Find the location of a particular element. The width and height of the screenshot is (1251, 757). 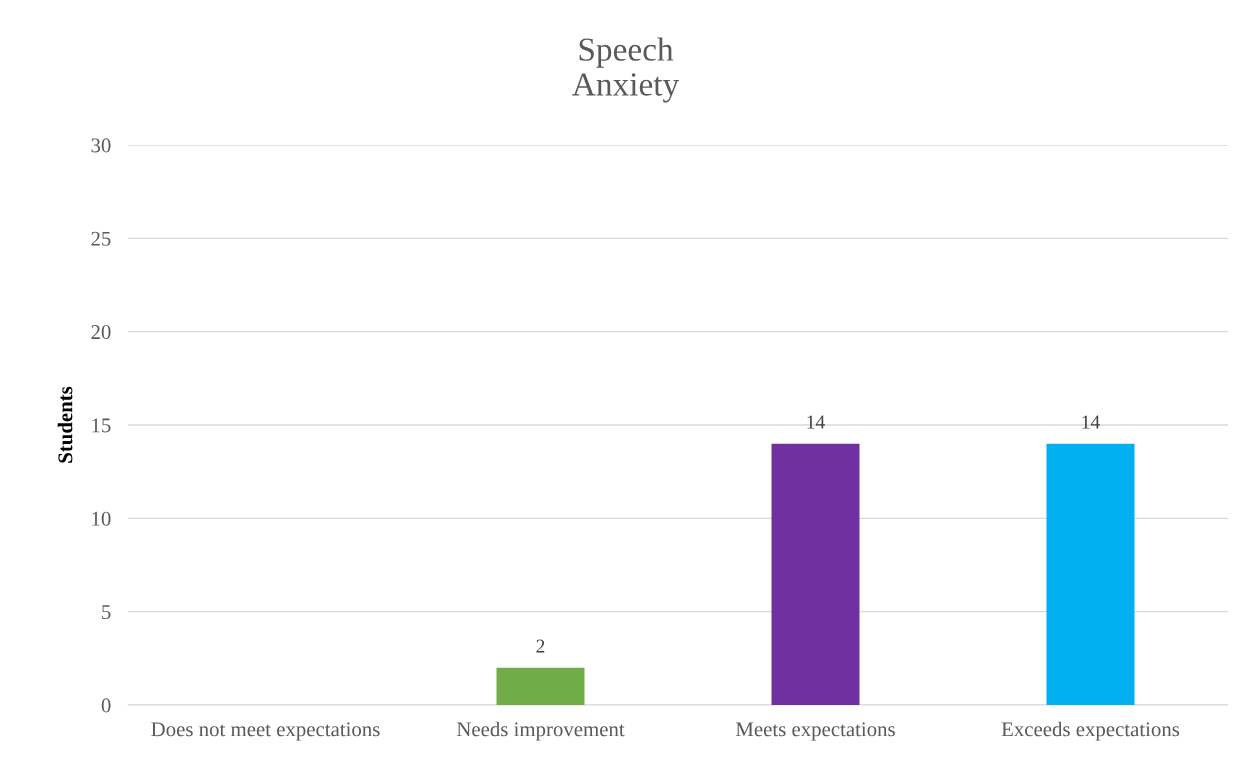

y-tick-label: 20 is located at coordinates (101, 332).